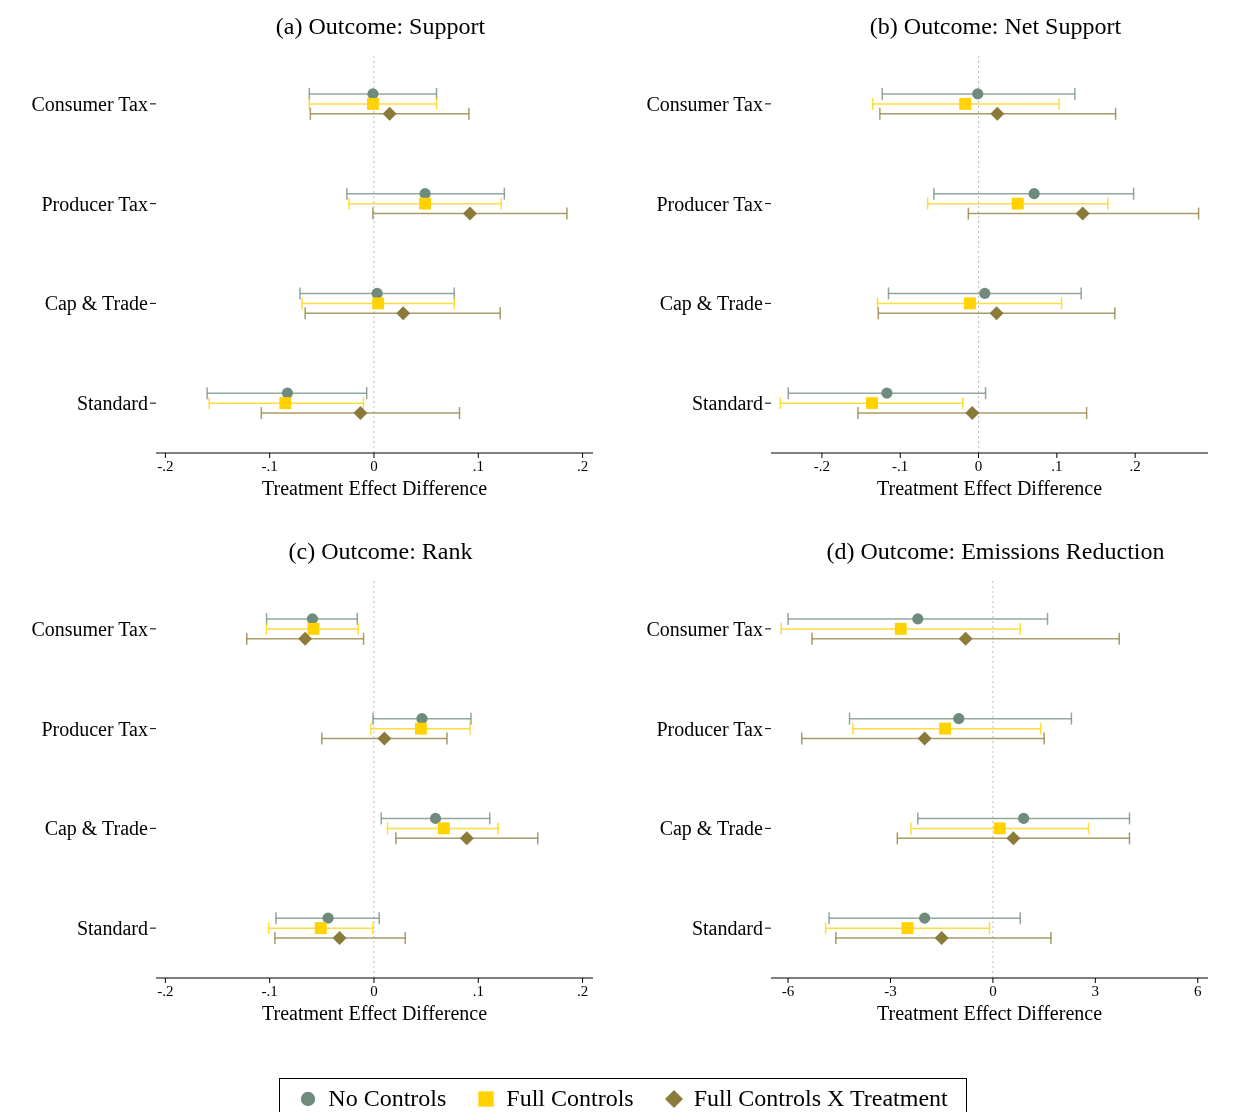 This screenshot has width=1246, height=1112. I want to click on x-tick-label: 6, so click(1198, 990).